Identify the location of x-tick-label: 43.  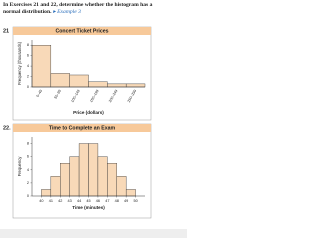
(70, 201).